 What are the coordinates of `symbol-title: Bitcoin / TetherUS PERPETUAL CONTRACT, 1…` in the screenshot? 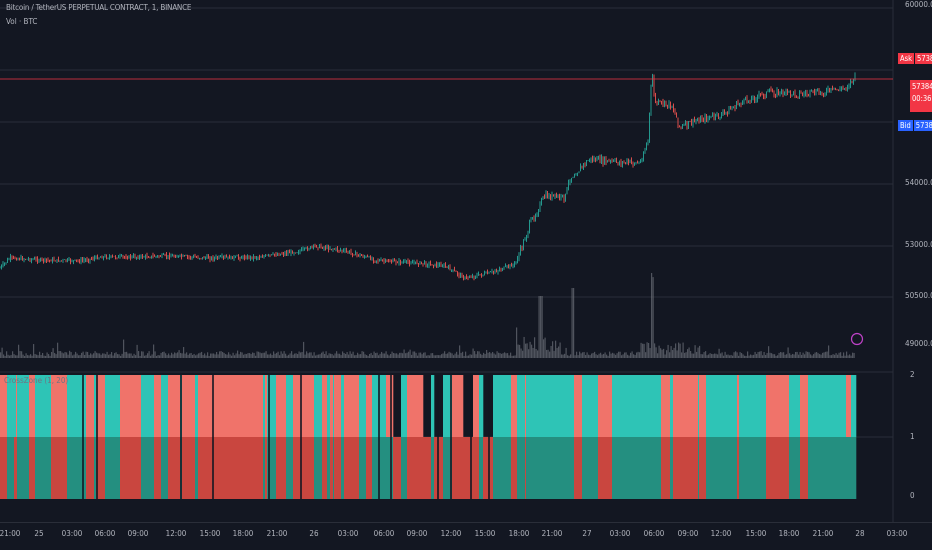 It's located at (99, 7).